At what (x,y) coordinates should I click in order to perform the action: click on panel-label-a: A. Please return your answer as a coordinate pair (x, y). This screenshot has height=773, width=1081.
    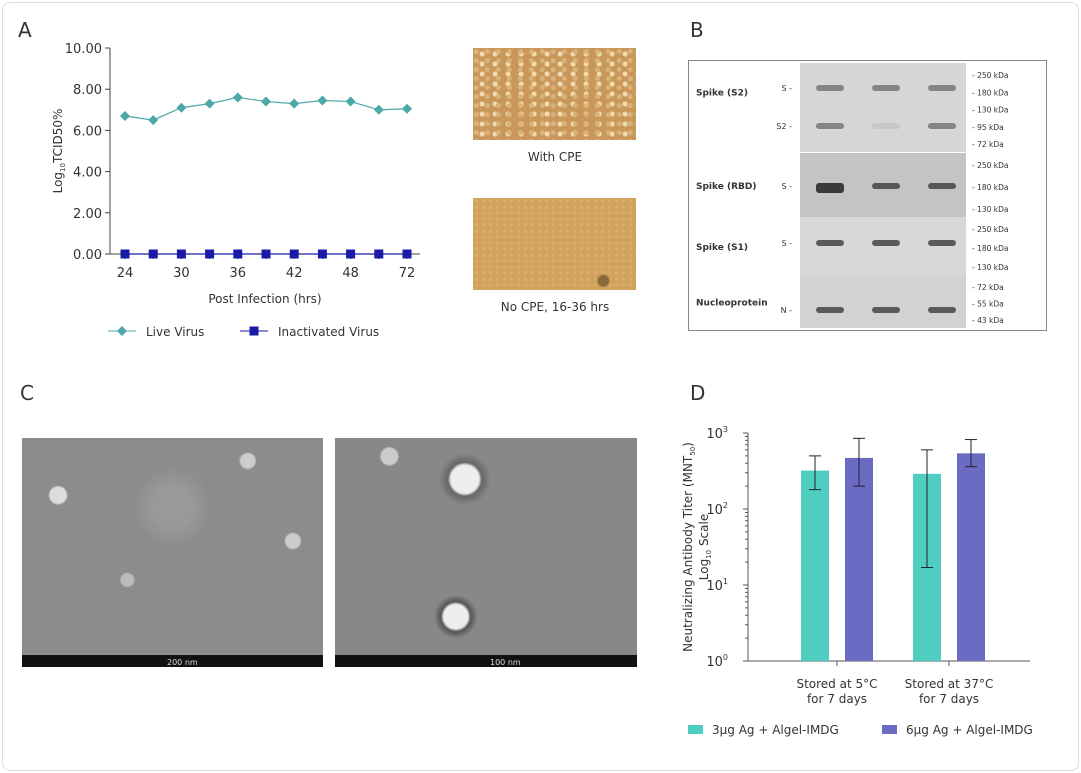
    Looking at the image, I should click on (25, 30).